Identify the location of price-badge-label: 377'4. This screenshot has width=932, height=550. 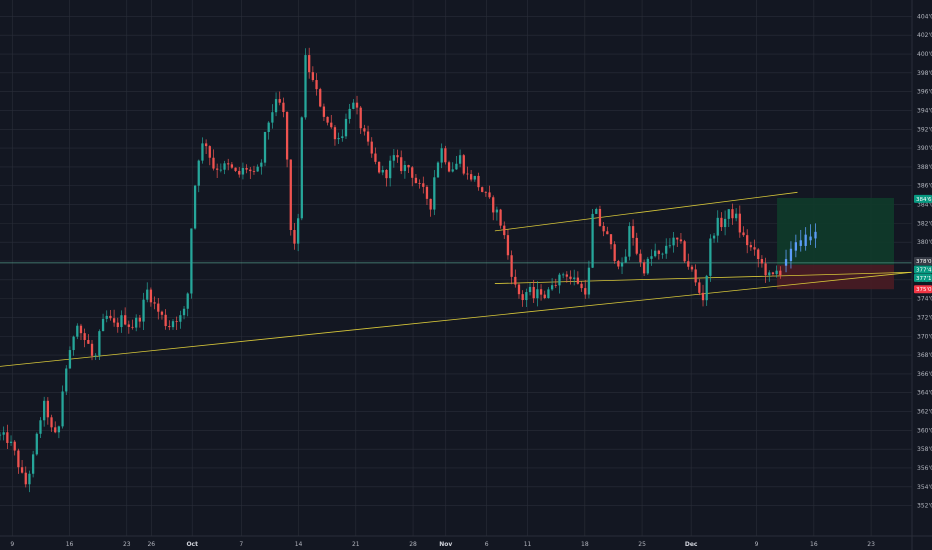
(924, 270).